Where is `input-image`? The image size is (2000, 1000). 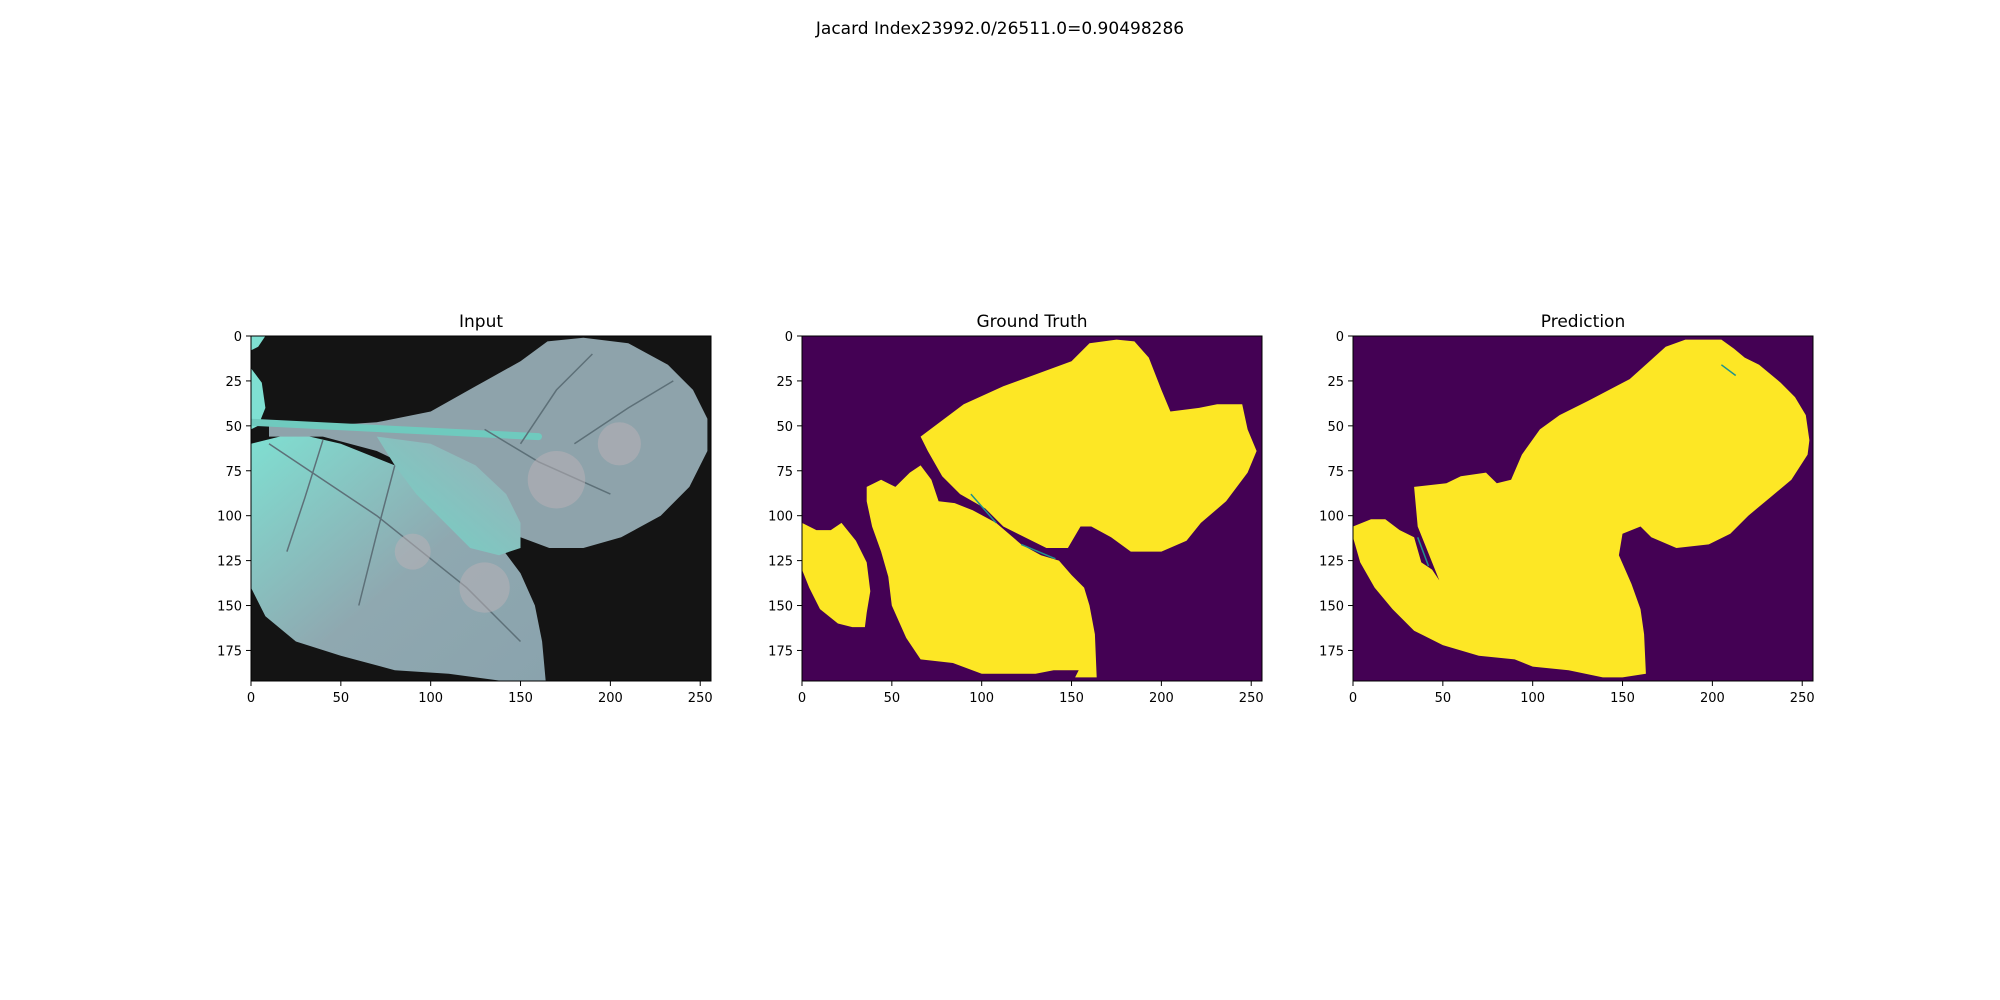
input-image is located at coordinates (481, 508).